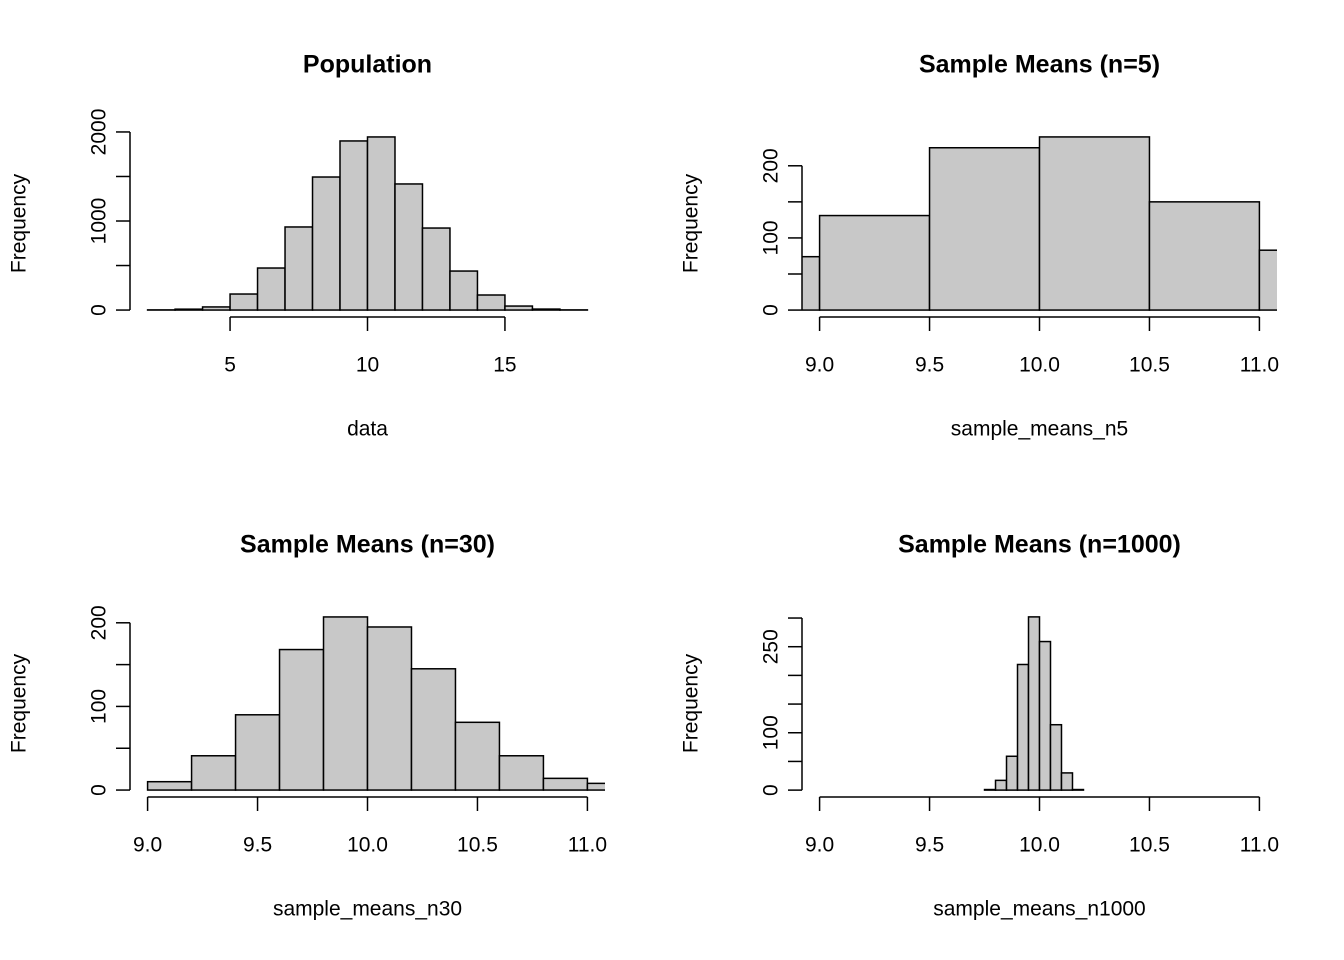 The width and height of the screenshot is (1344, 960). What do you see at coordinates (771, 646) in the screenshot?
I see `y-tick-label: 250` at bounding box center [771, 646].